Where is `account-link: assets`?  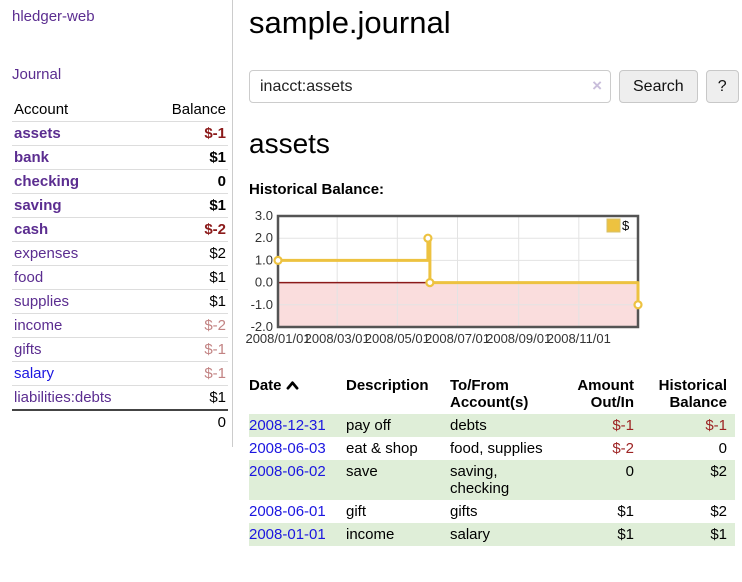
account-link: assets is located at coordinates (37, 133).